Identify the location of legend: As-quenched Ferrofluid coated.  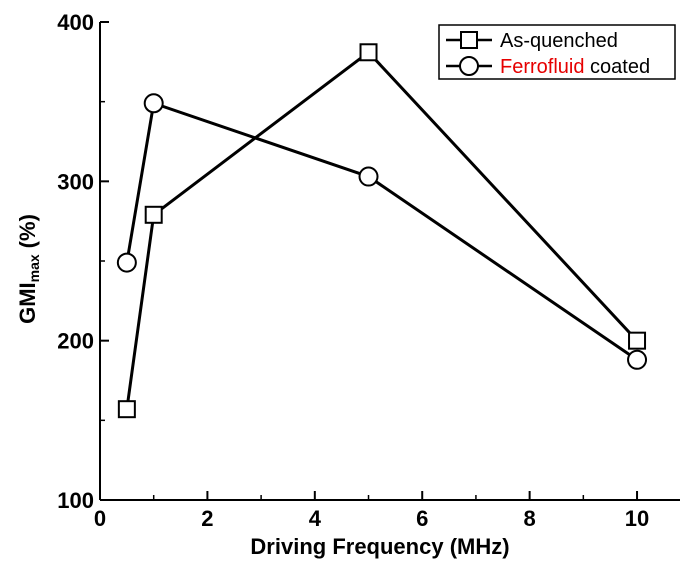
(557, 52).